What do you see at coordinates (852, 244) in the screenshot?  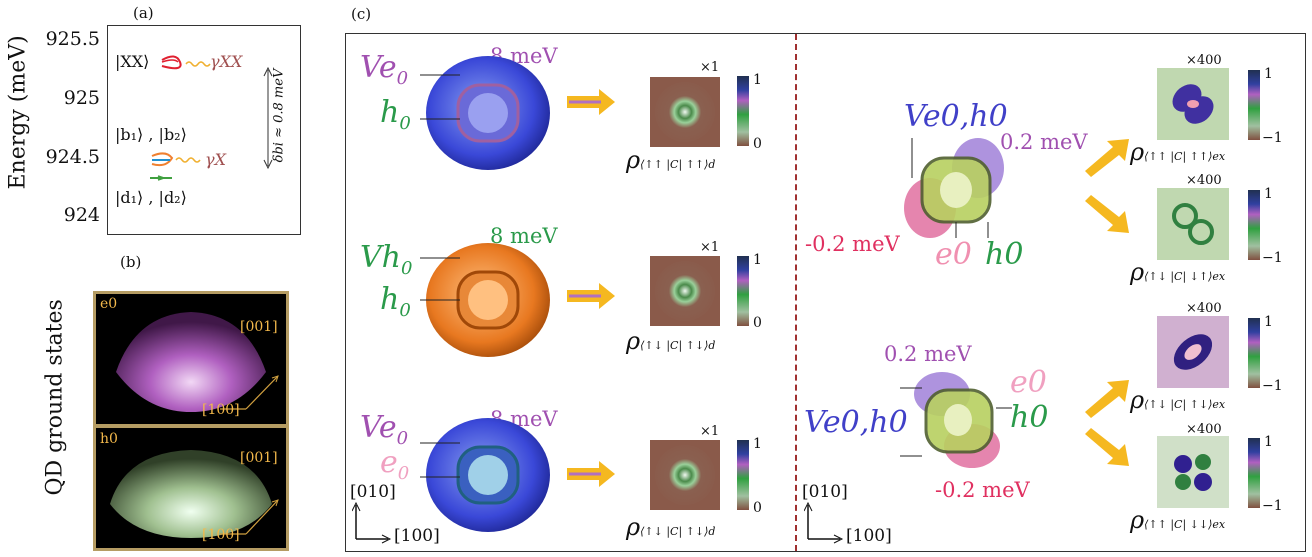 I see `right-top-neg-energy: -0.2 meV` at bounding box center [852, 244].